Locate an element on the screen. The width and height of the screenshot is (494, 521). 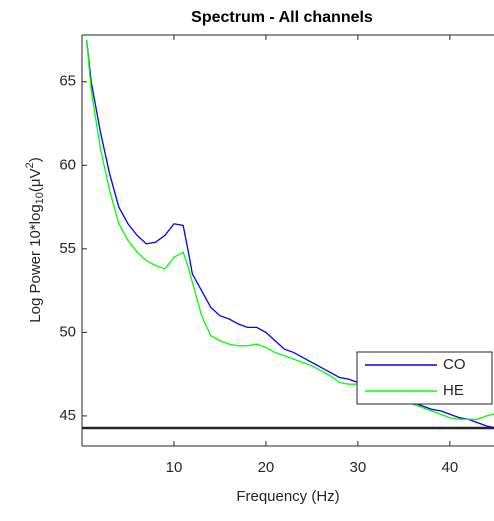
x-tick-label: 30 is located at coordinates (358, 467).